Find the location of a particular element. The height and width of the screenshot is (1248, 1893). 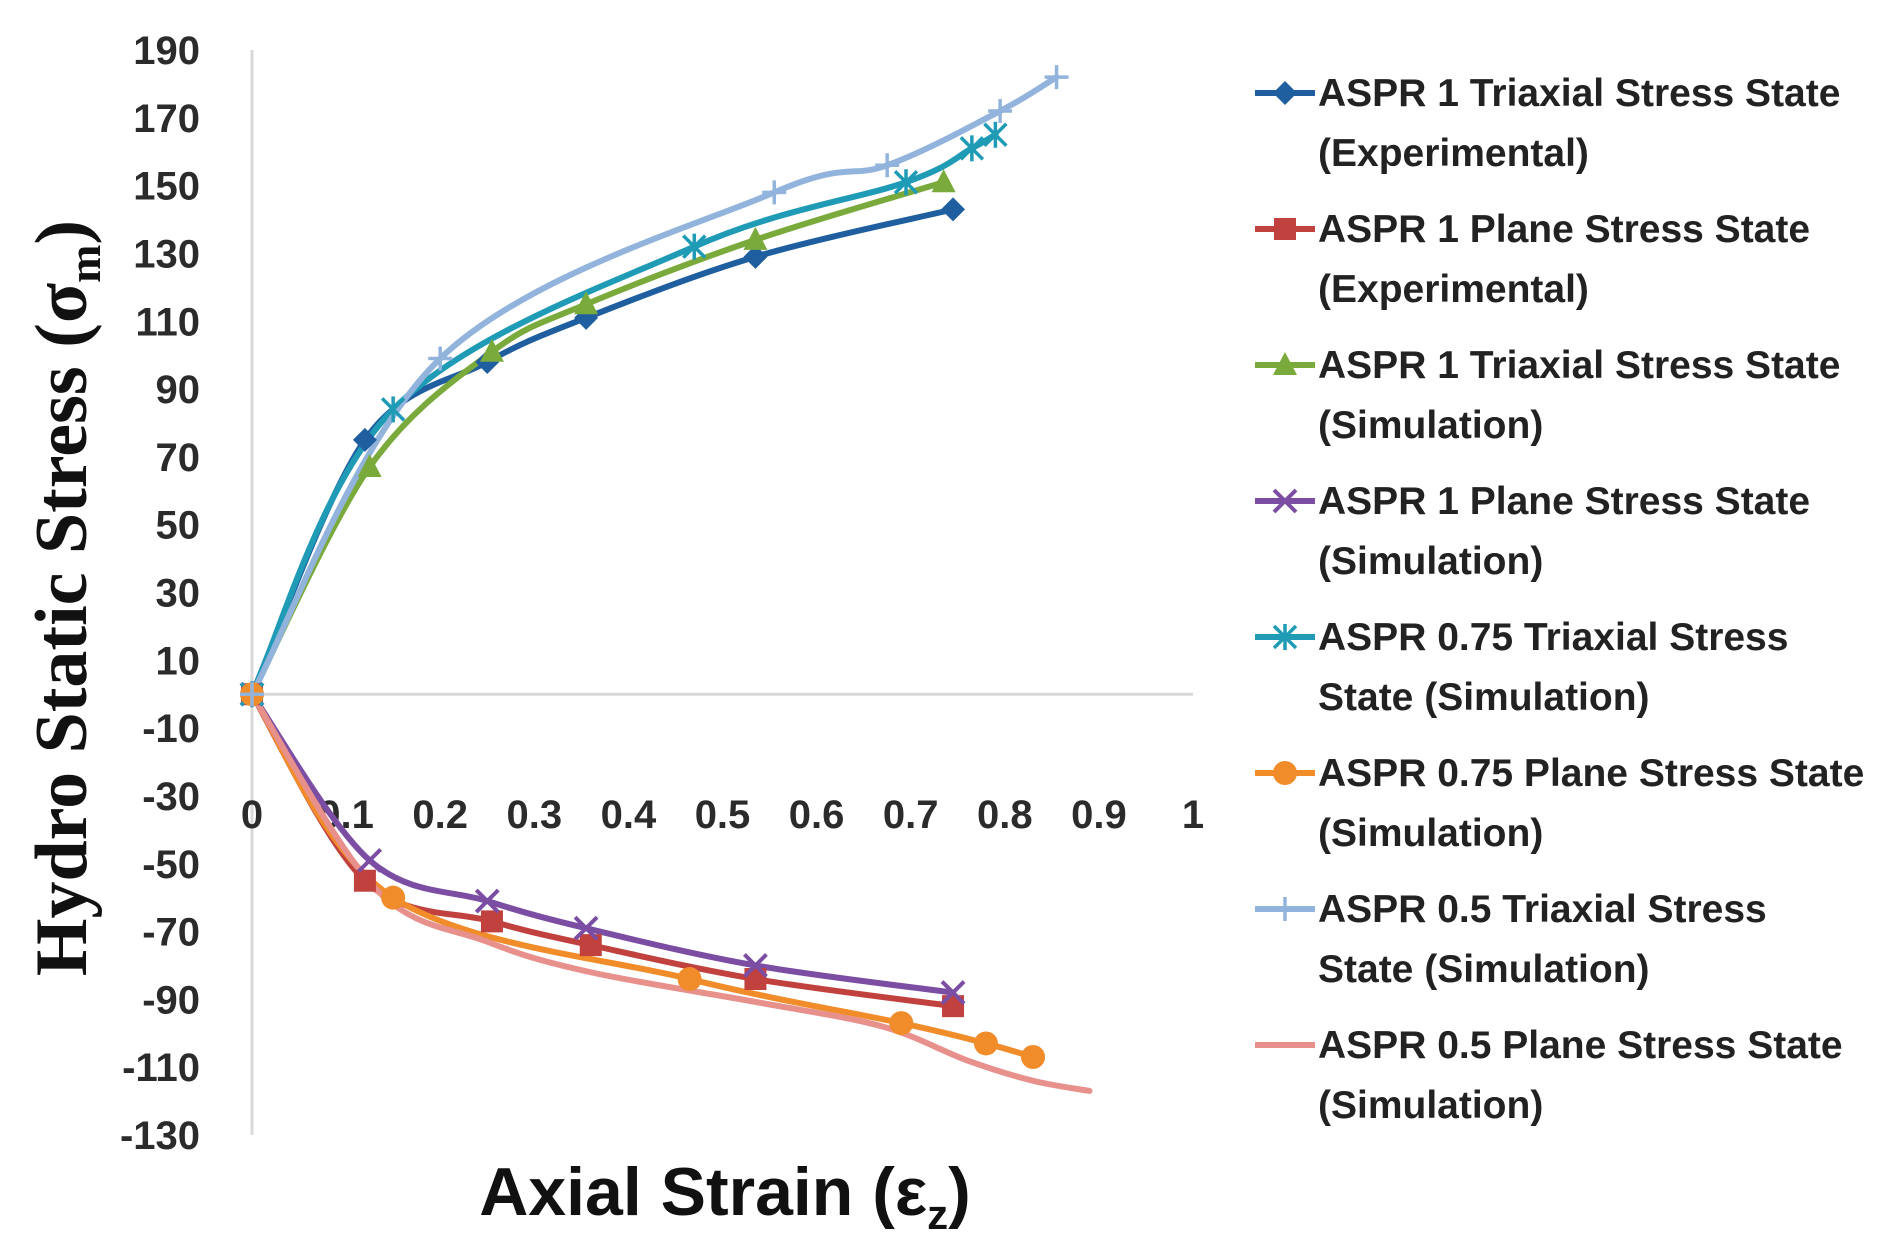

x-tick-label: 0.7 is located at coordinates (911, 815).